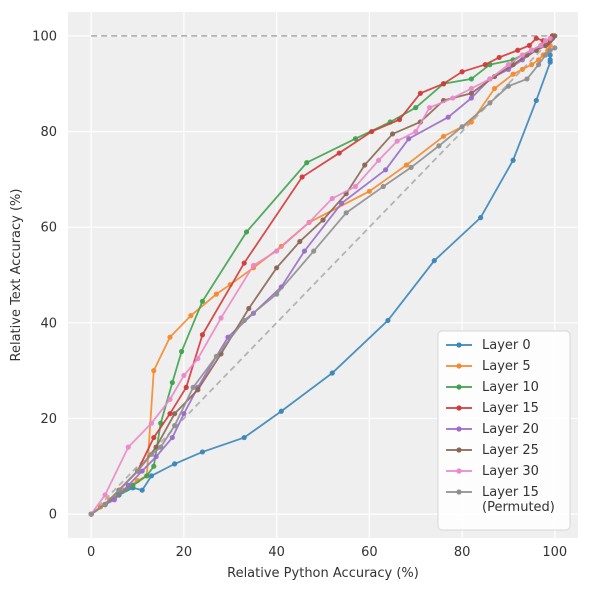  I want to click on legend-label: Layer 15, so click(510, 408).